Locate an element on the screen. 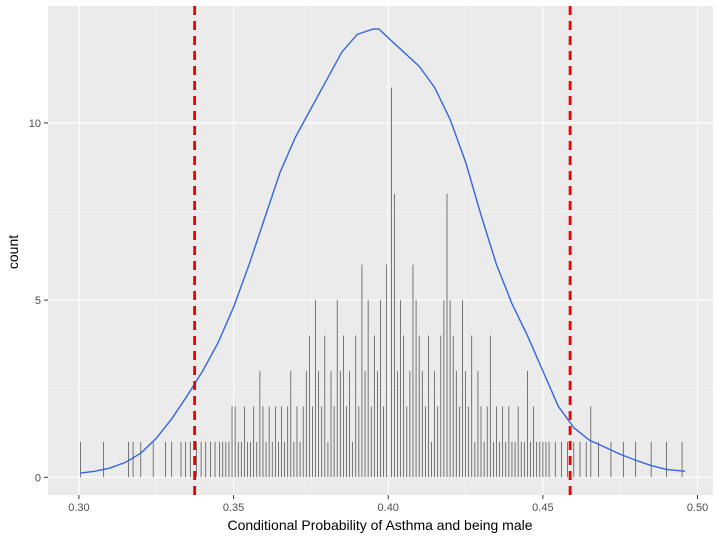  y-axis-ticks: 0 5 10 is located at coordinates (38, 301).